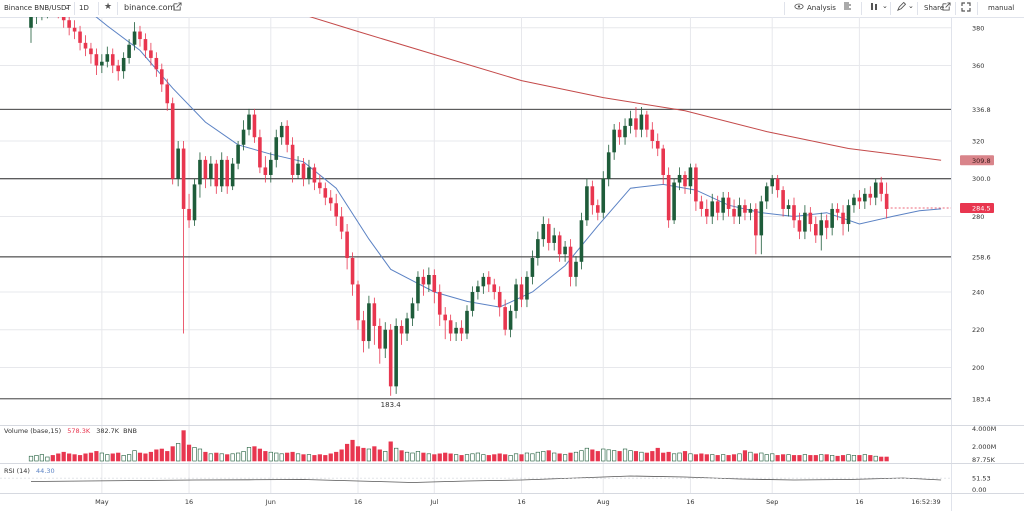  I want to click on price-tick-label: 220, so click(978, 330).